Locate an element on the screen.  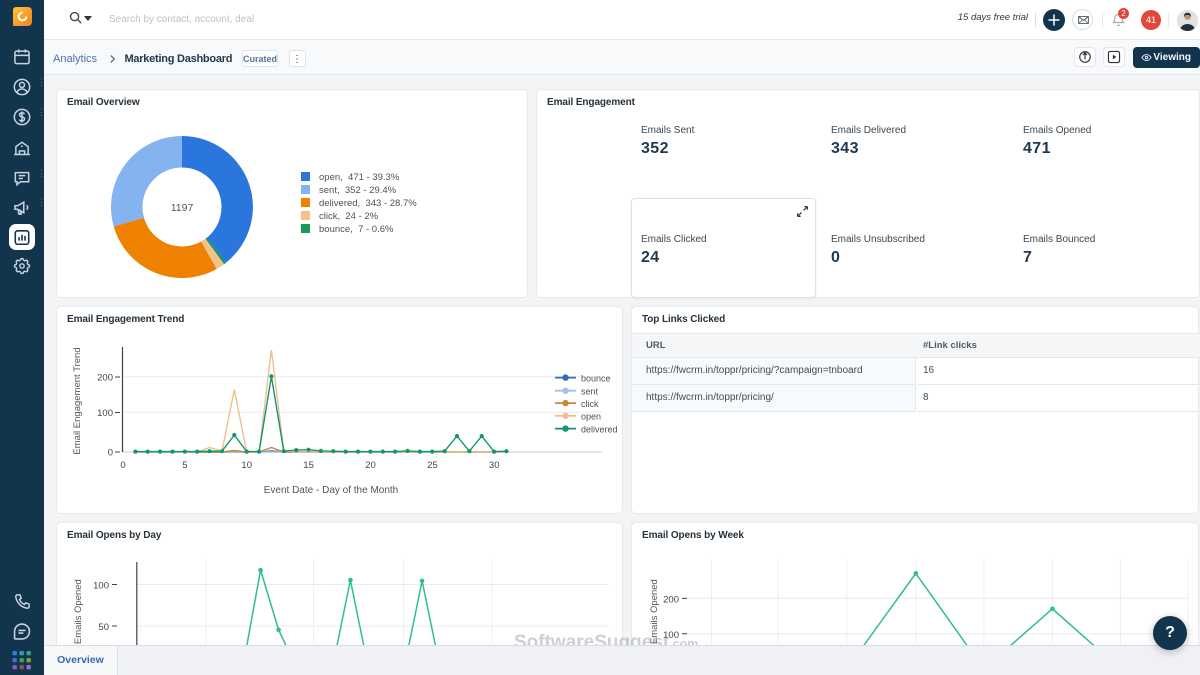
svg-text: open is located at coordinates (591, 417).